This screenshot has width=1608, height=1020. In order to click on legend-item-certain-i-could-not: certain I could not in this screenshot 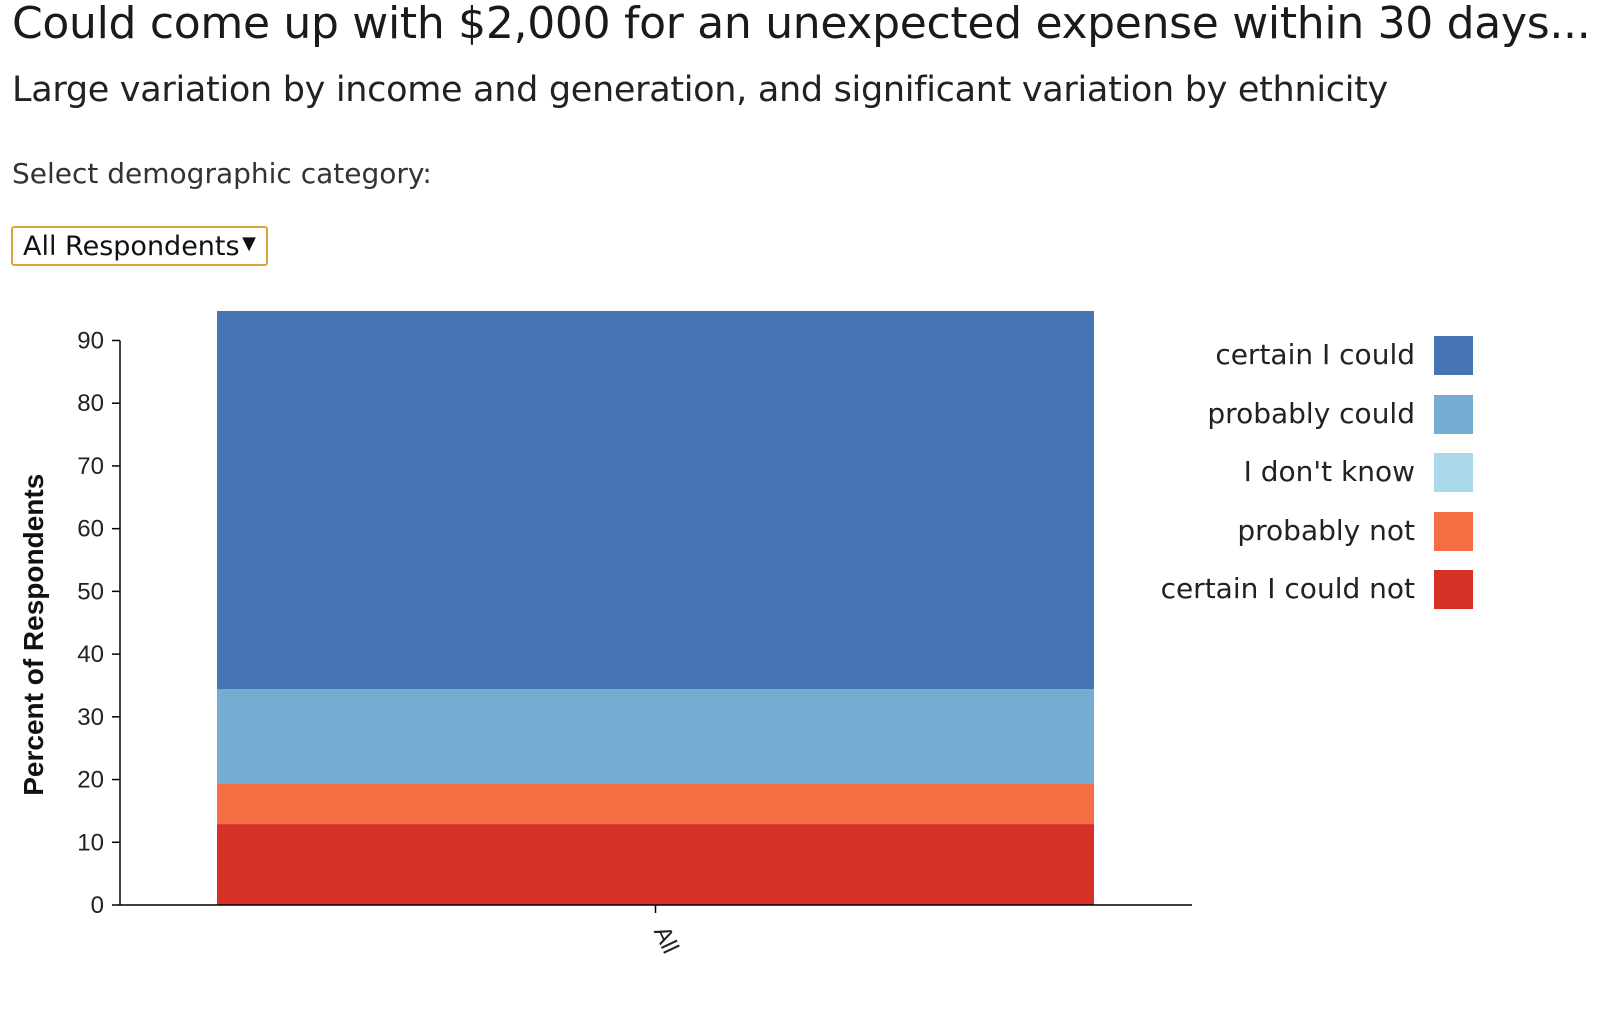, I will do `click(1311, 590)`.